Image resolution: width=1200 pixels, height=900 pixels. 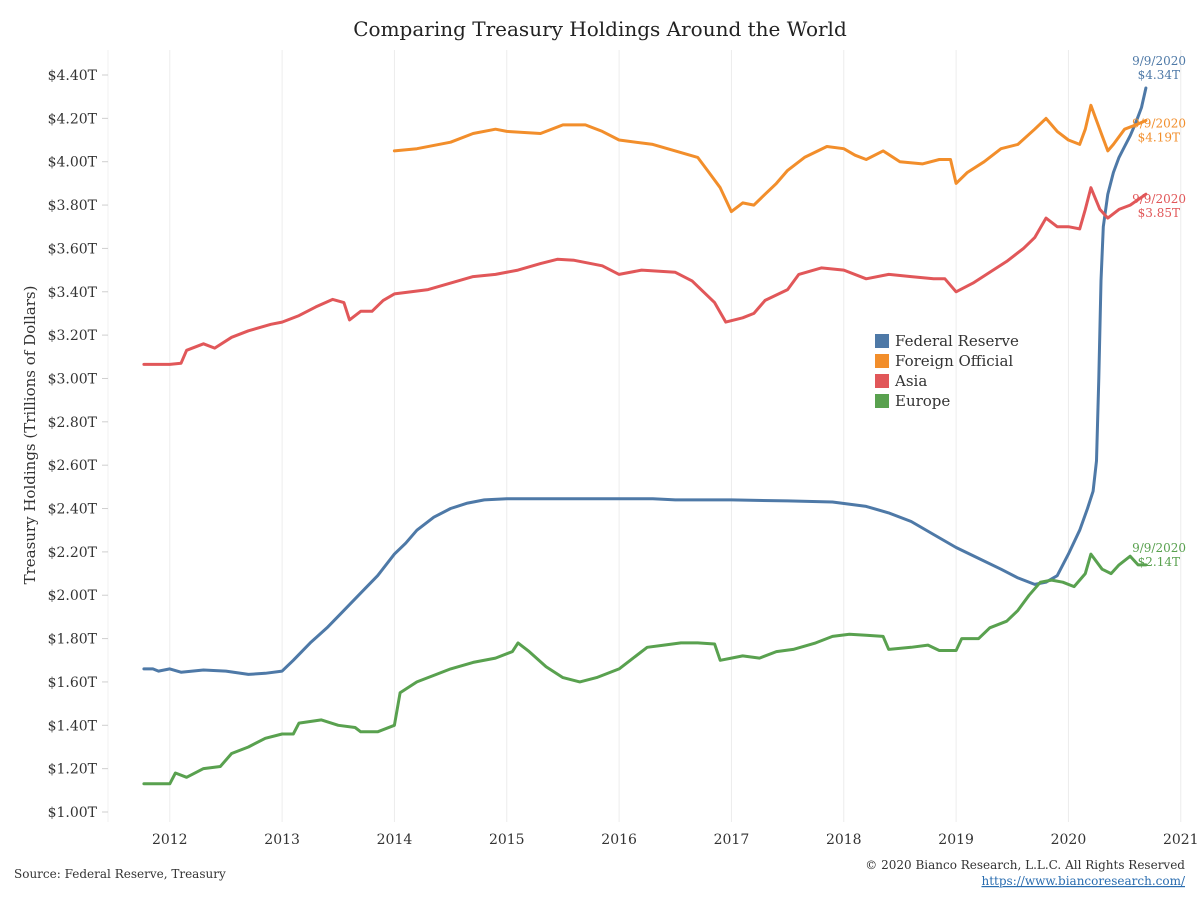 I want to click on y-tick-label: $3.20T, so click(x=73, y=336).